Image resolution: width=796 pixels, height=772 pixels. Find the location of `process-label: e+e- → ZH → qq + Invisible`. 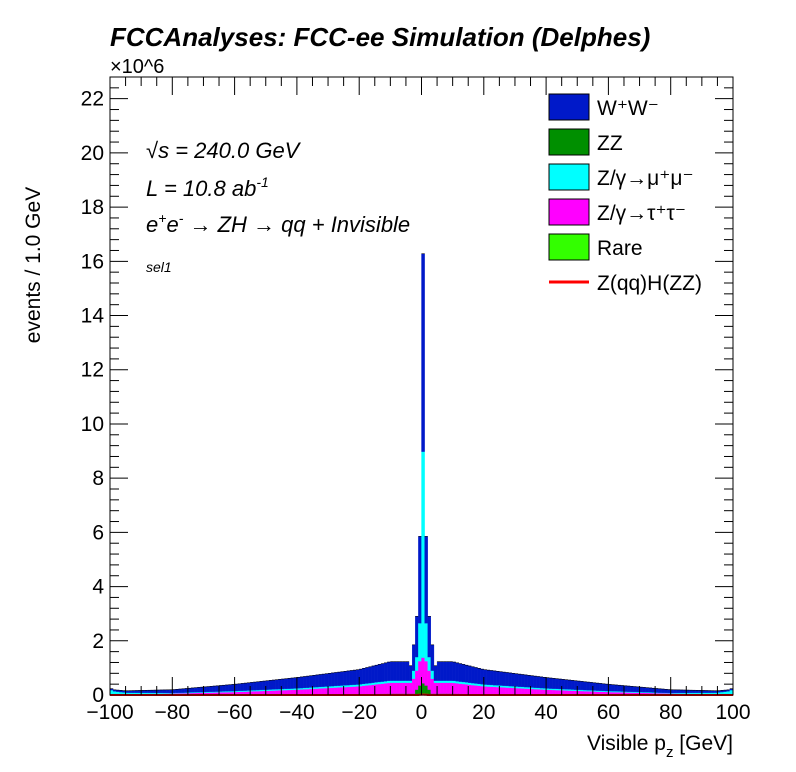

process-label: e+e- → ZH → qq + Invisible is located at coordinates (278, 223).